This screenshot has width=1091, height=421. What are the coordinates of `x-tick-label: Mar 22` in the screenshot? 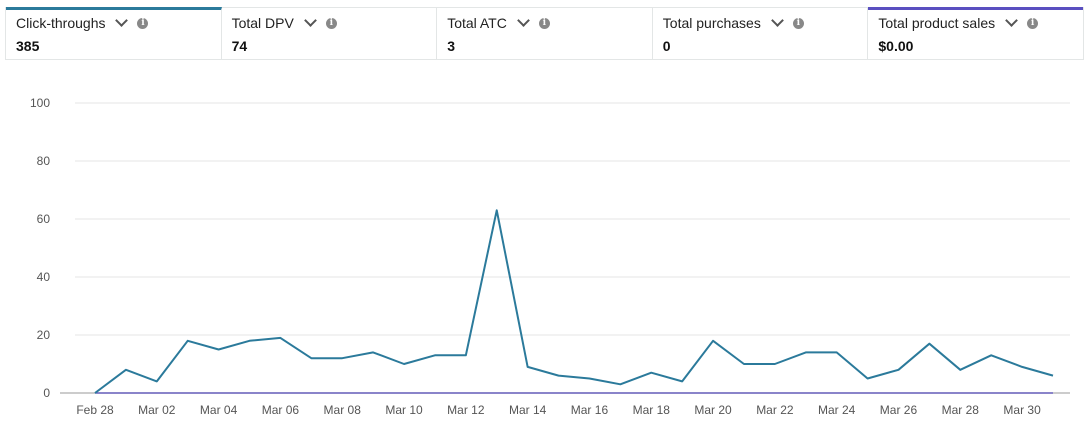 It's located at (775, 410).